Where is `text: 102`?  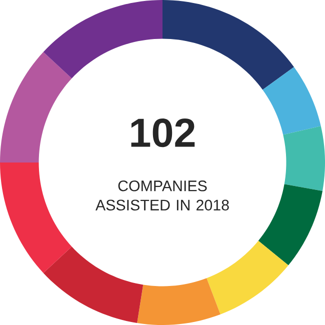
text: 102 is located at coordinates (163, 133).